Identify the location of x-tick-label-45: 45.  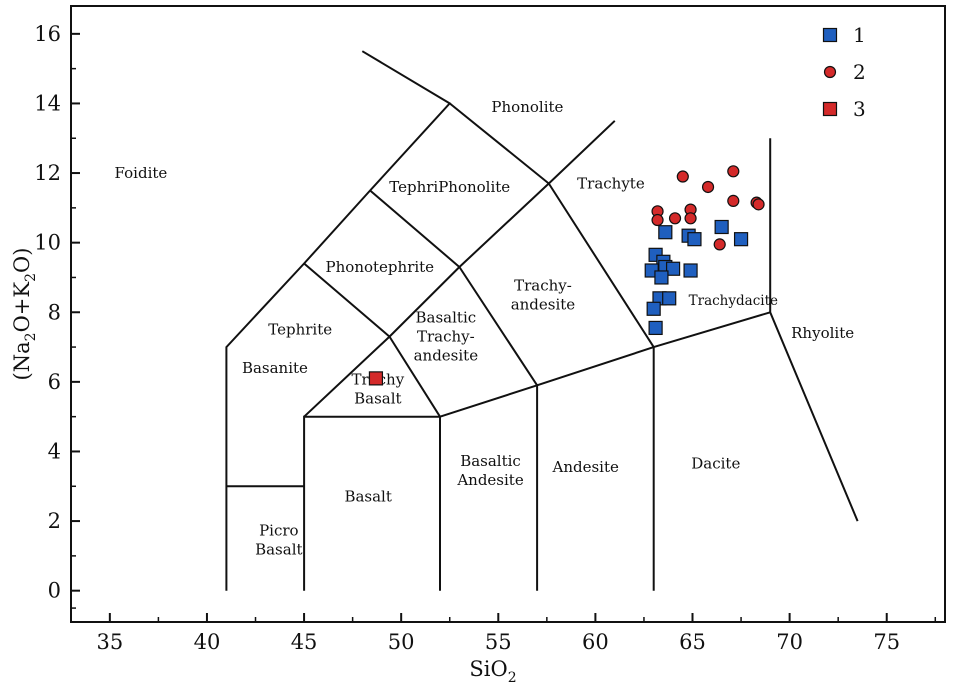
(304, 642).